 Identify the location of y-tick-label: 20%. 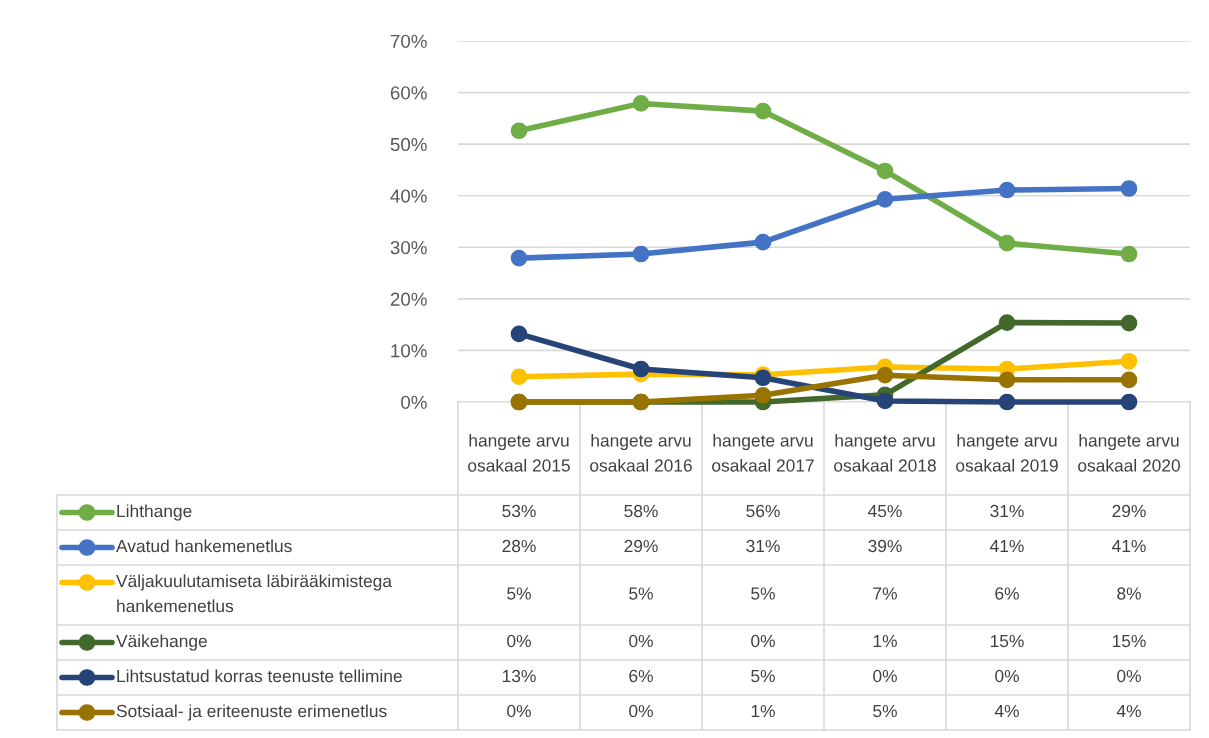
(408, 299).